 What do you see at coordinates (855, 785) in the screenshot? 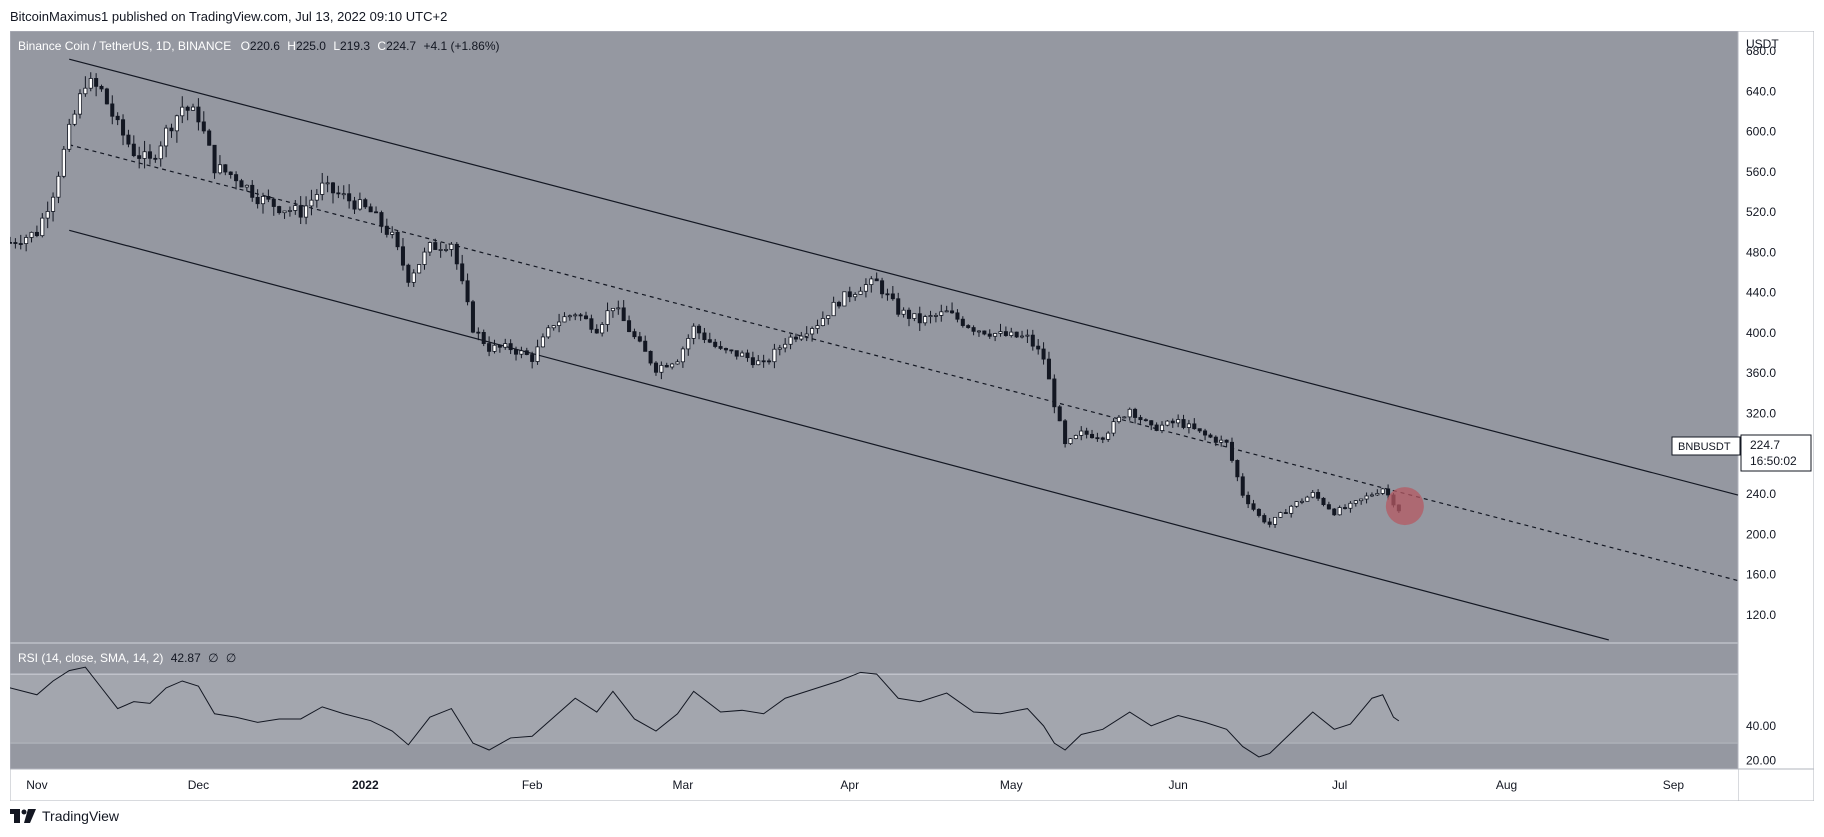
I see `time-ticks: Nov Dec 2022 Feb Mar Apr May Jun Jul Aug Sep` at bounding box center [855, 785].